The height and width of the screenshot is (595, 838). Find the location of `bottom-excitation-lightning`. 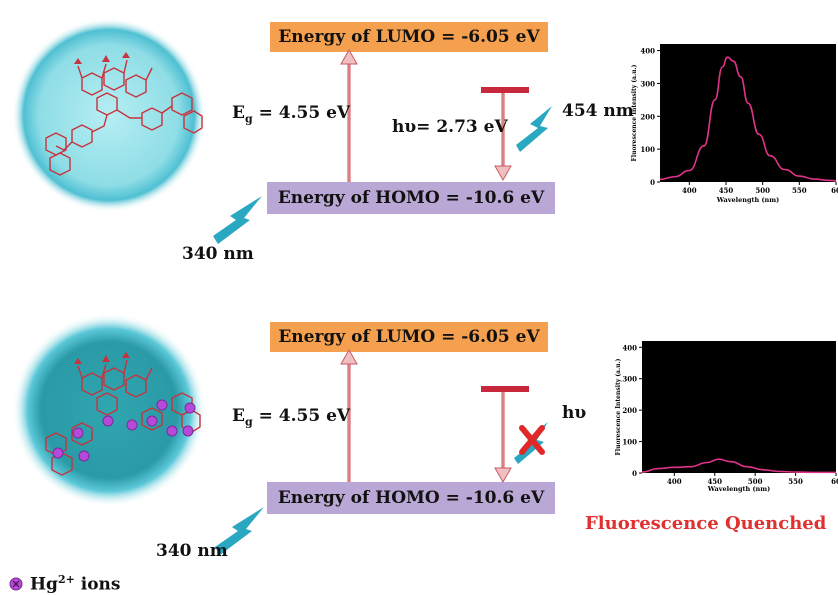

bottom-excitation-lightning is located at coordinates (239, 531).